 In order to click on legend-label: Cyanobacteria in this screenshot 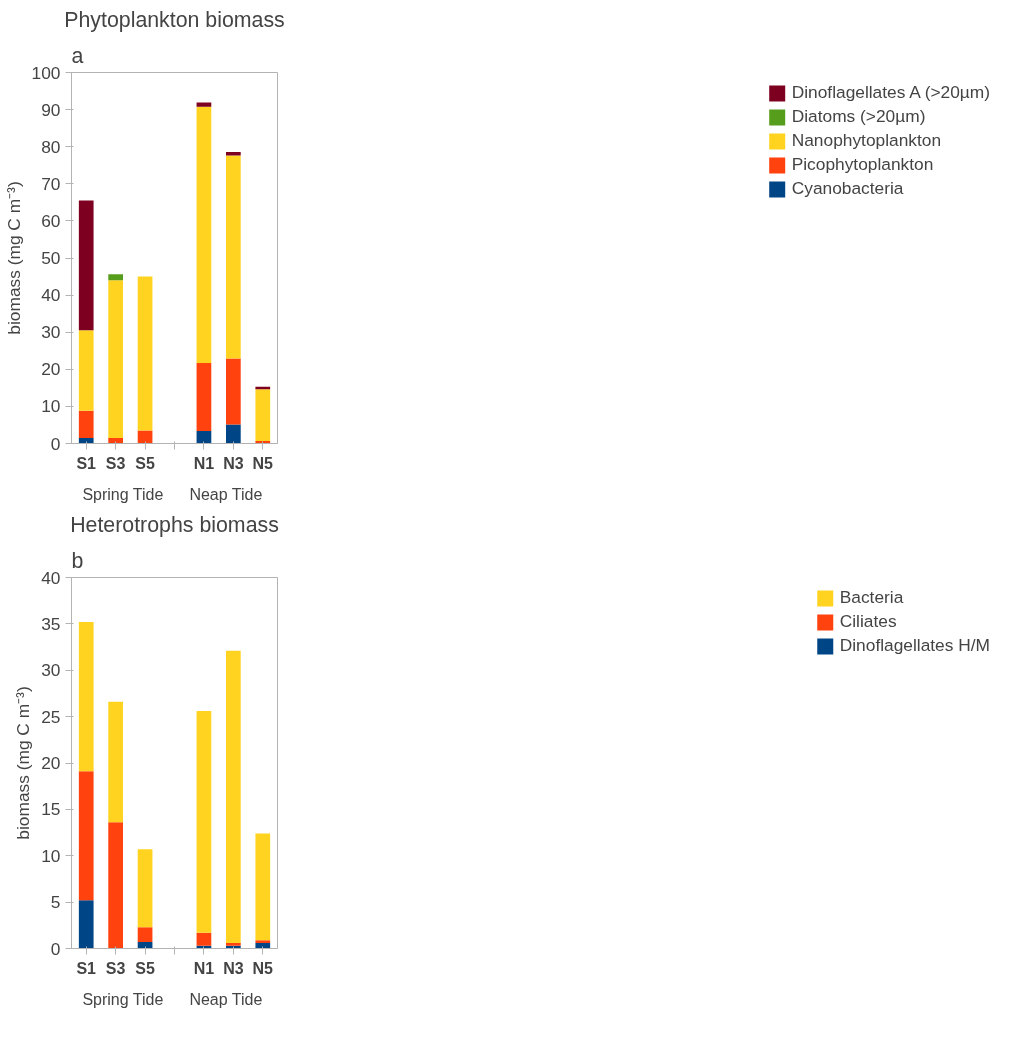, I will do `click(847, 188)`.